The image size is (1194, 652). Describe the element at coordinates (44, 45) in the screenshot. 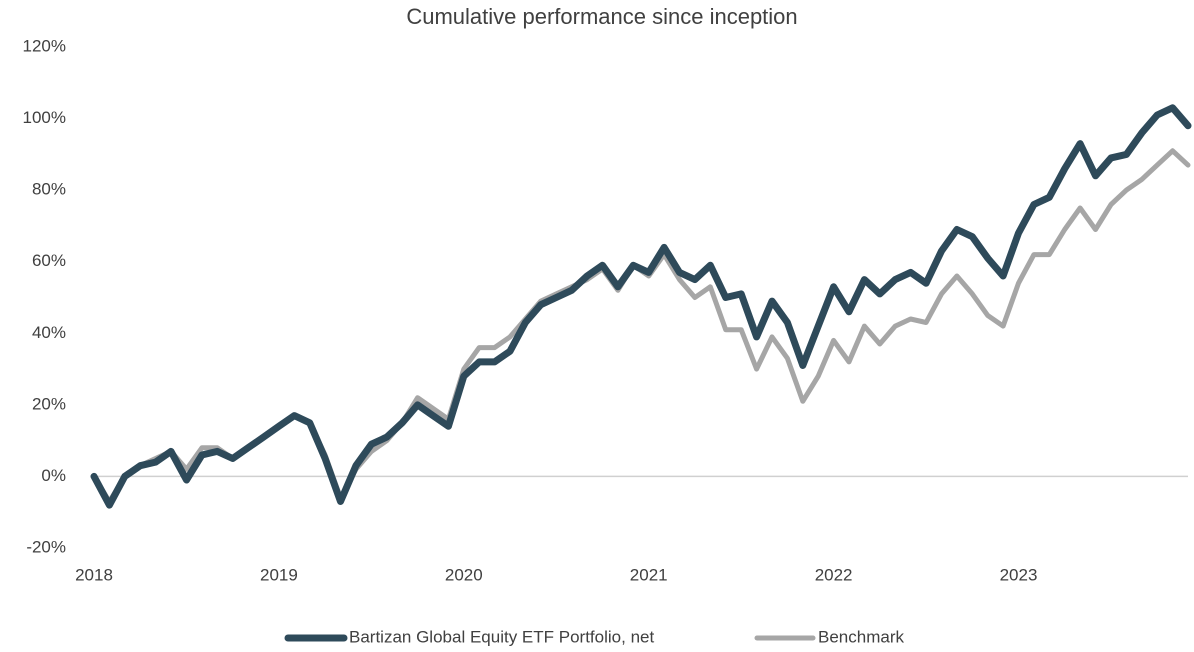

I see `y-tick-label: 120%` at that location.